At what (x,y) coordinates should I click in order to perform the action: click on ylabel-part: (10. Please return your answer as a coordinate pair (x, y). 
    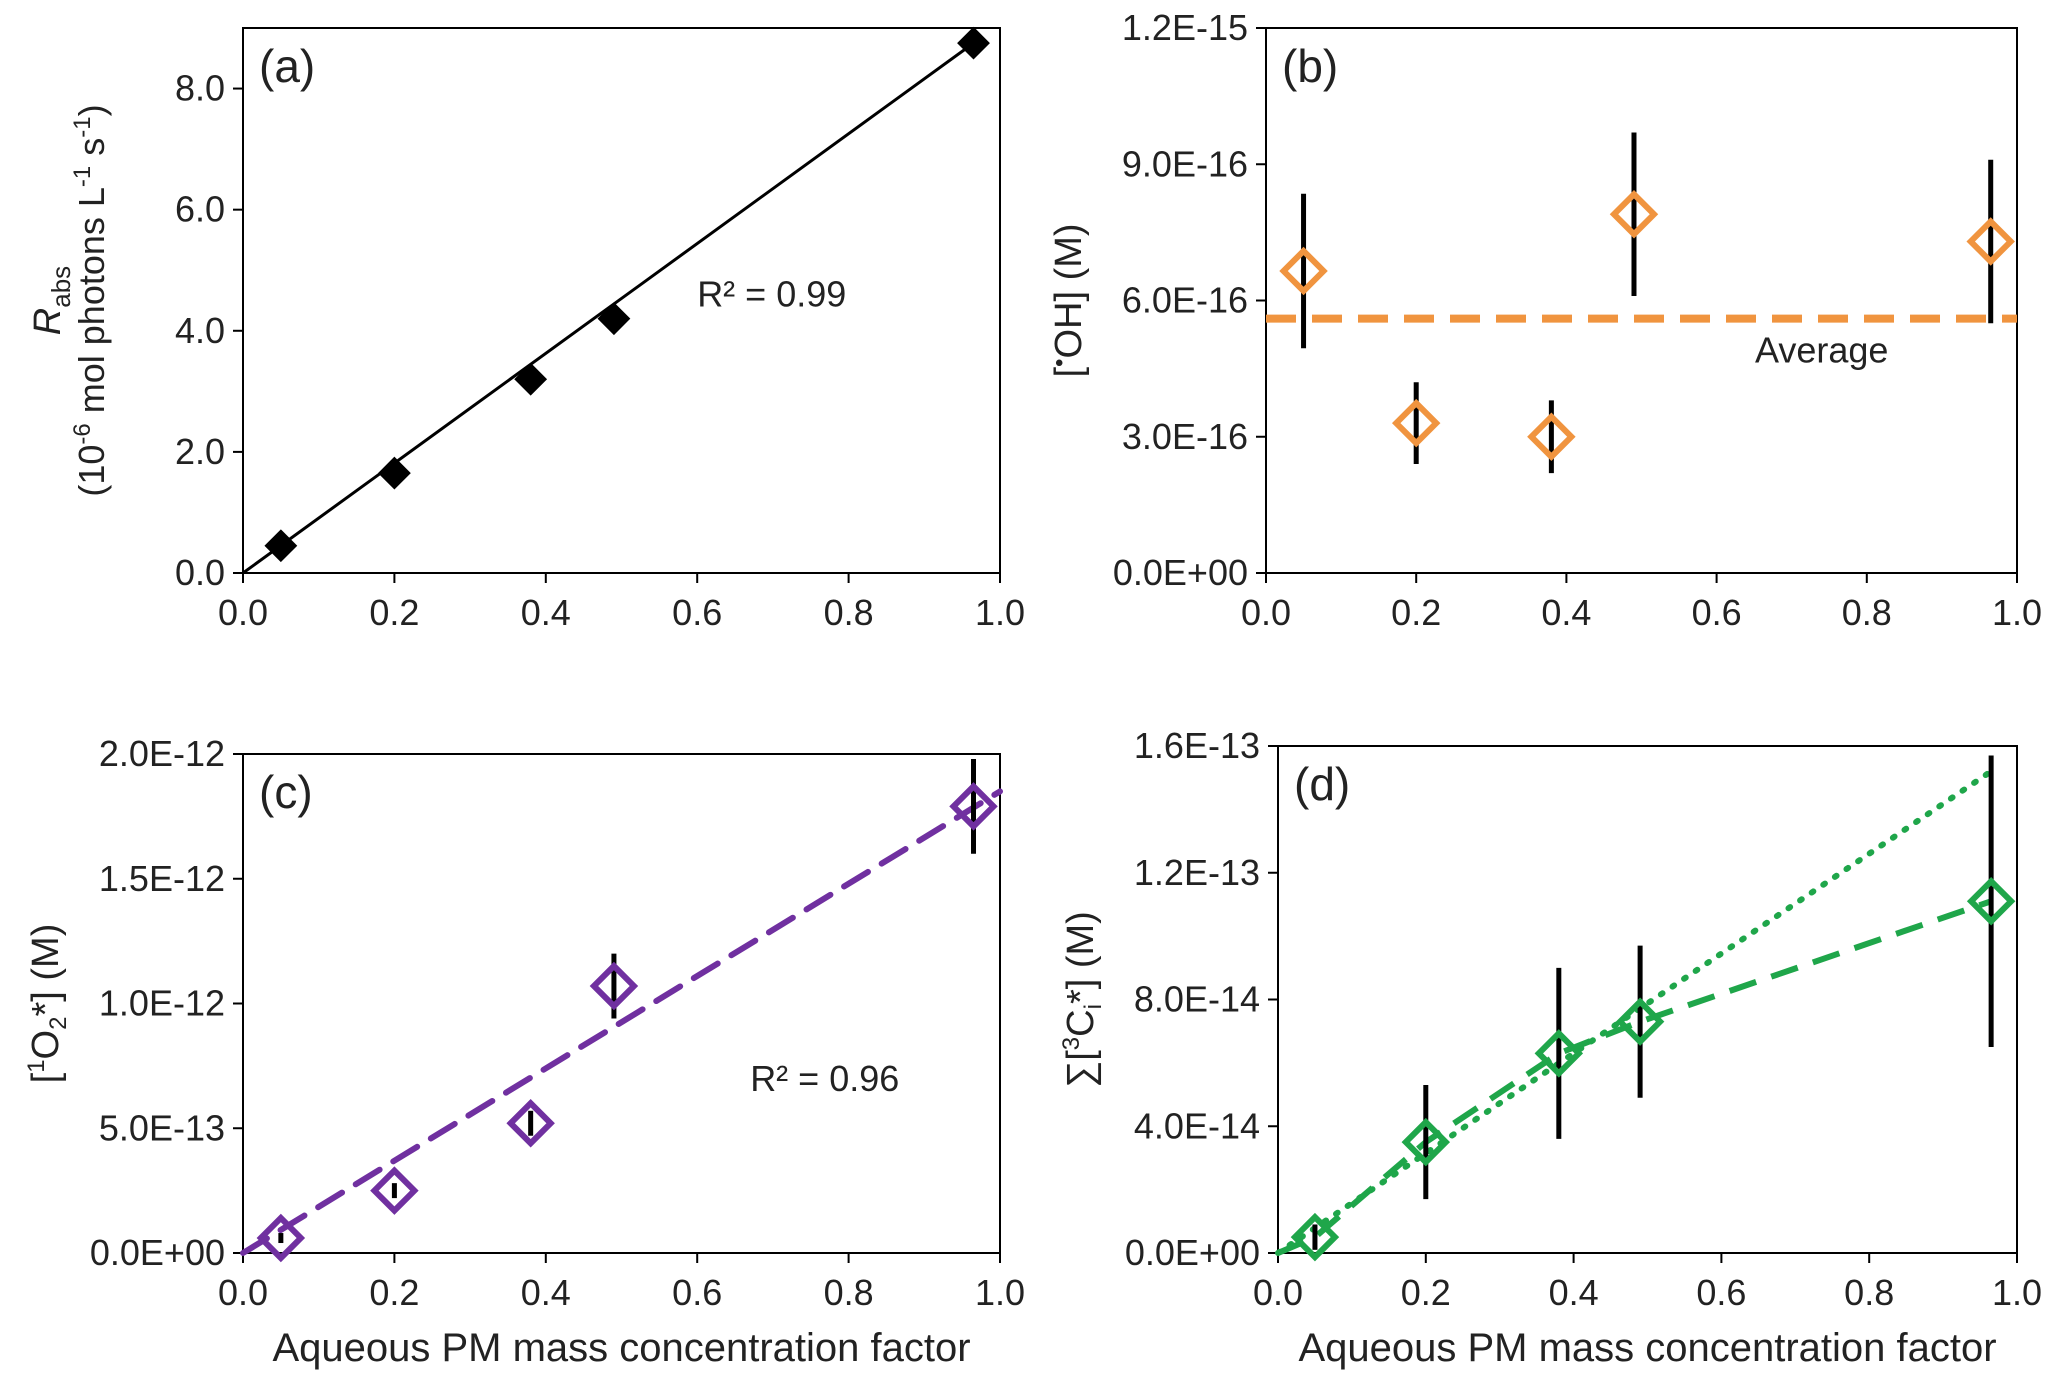
    Looking at the image, I should click on (91, 471).